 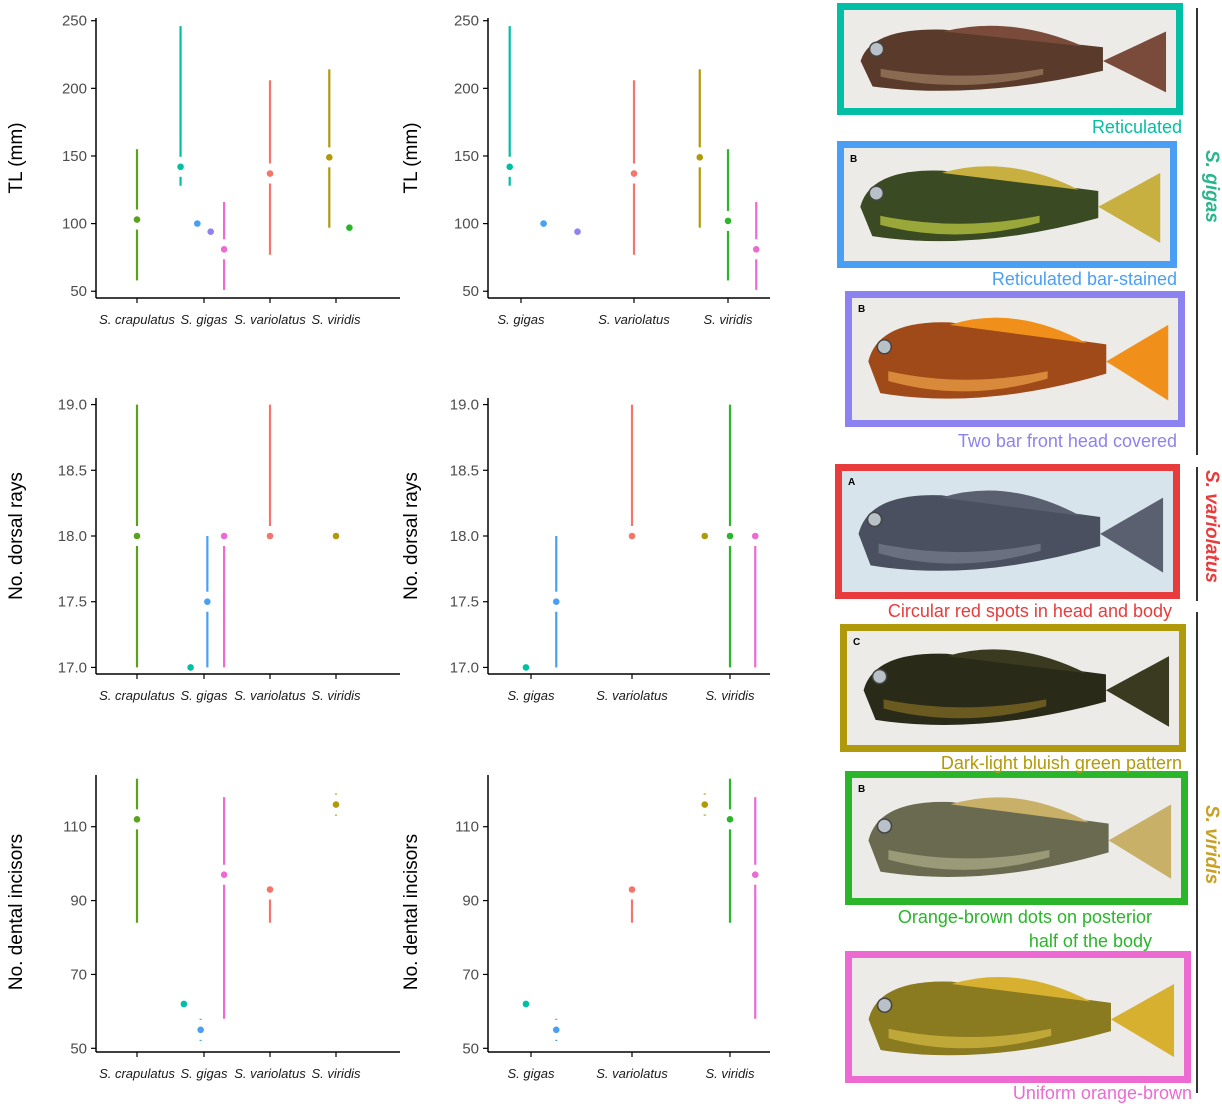 I want to click on photo-label-orange-brown-dots-line1: Orange-brown dots on posterior, so click(x=1024, y=917).